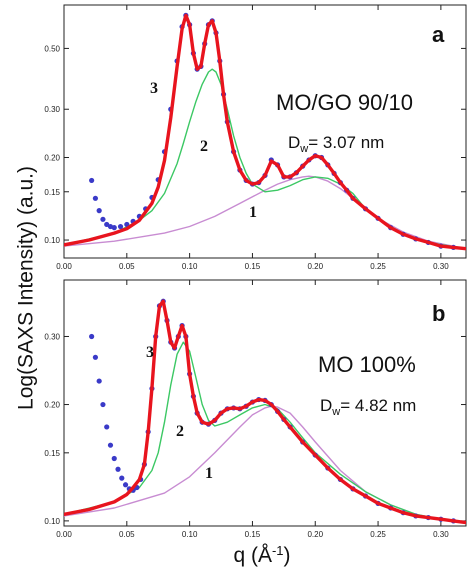  I want to click on panel-title: MO/GO 90/10, so click(344, 102).